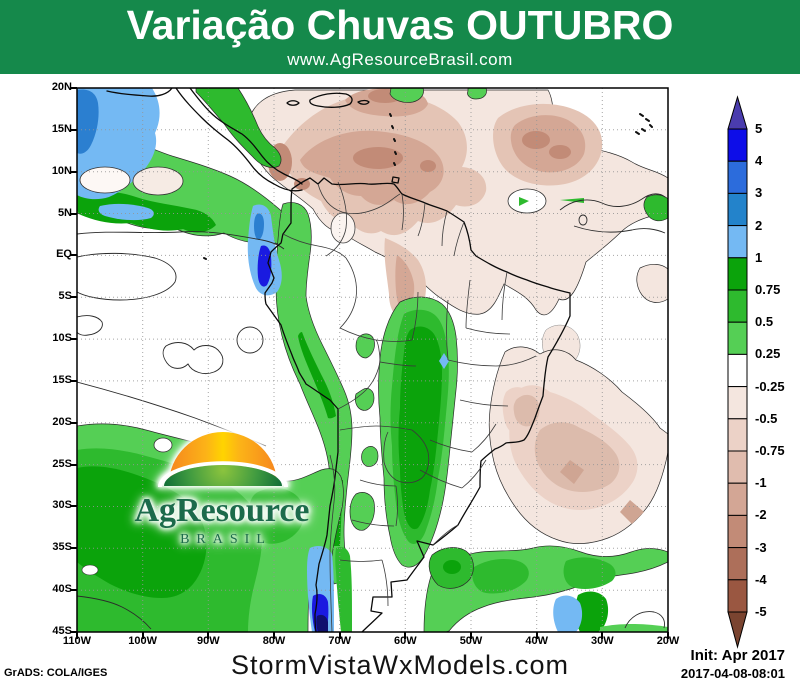 The width and height of the screenshot is (800, 686). I want to click on colorbar-level-label: 3, so click(759, 193).